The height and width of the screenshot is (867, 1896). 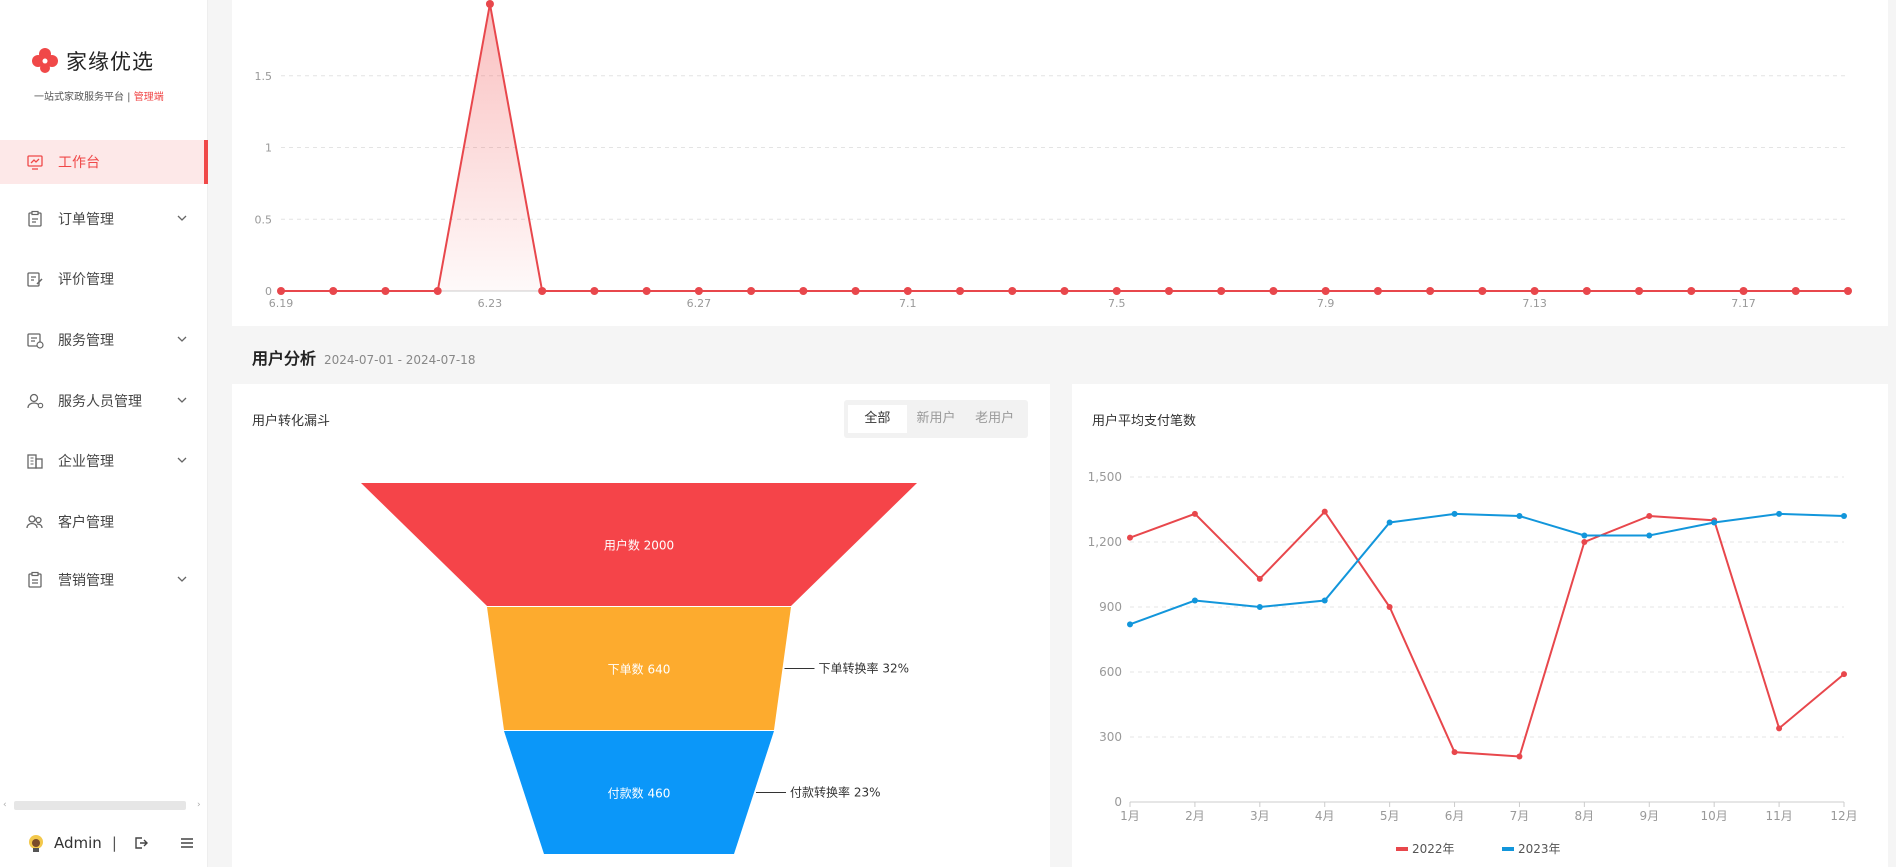 I want to click on brand-tagline: 一站式家政服务平台 | 管理端, so click(x=99, y=97).